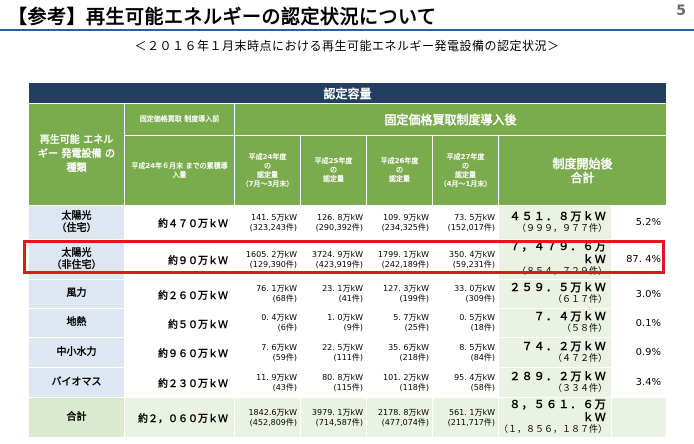  I want to click on total-since-start-cell: ８，５６１．６万ｋＷ （１，８５６，１８７件）, so click(555, 417).